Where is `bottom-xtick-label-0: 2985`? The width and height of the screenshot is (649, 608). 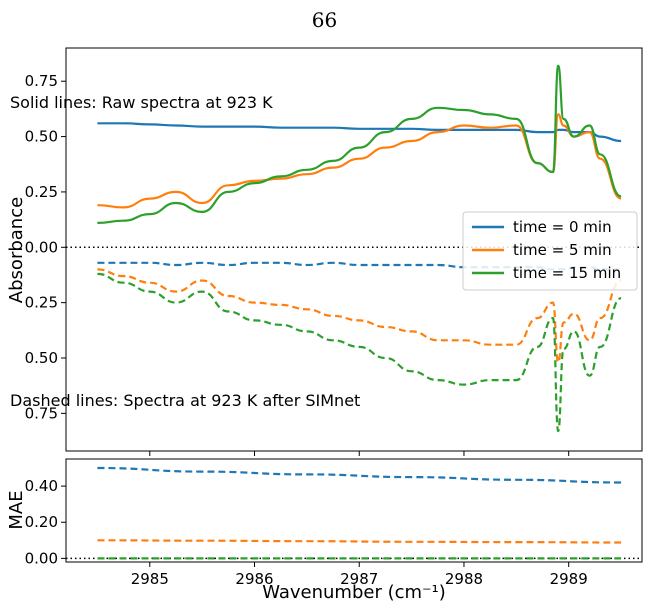 bottom-xtick-label-0: 2985 is located at coordinates (150, 579).